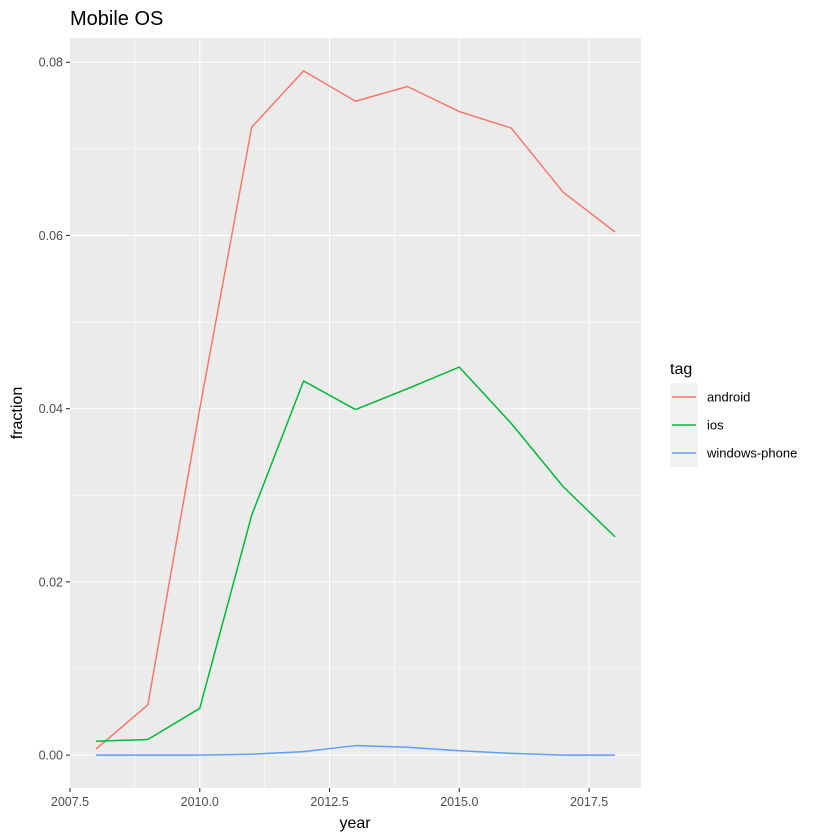  Describe the element at coordinates (51, 409) in the screenshot. I see `y-tick-label: 0.04` at that location.